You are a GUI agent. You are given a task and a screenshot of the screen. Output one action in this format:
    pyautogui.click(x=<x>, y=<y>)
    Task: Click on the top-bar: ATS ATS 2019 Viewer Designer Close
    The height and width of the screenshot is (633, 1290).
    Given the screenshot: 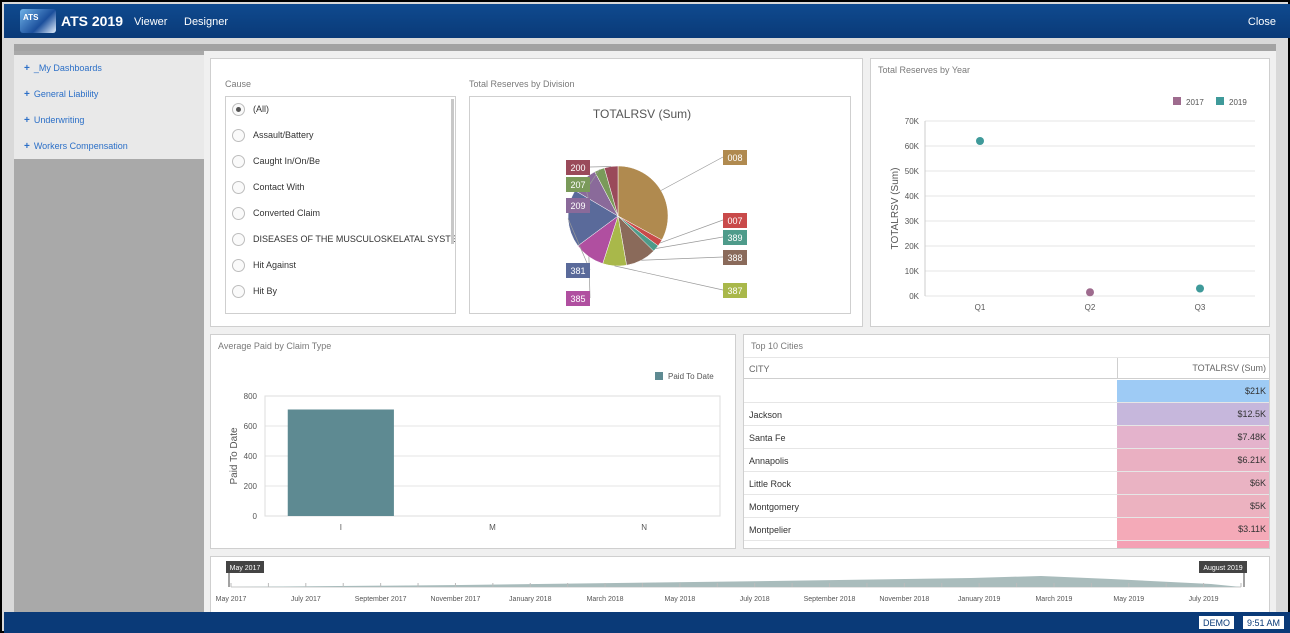 What is the action you would take?
    pyautogui.click(x=647, y=21)
    